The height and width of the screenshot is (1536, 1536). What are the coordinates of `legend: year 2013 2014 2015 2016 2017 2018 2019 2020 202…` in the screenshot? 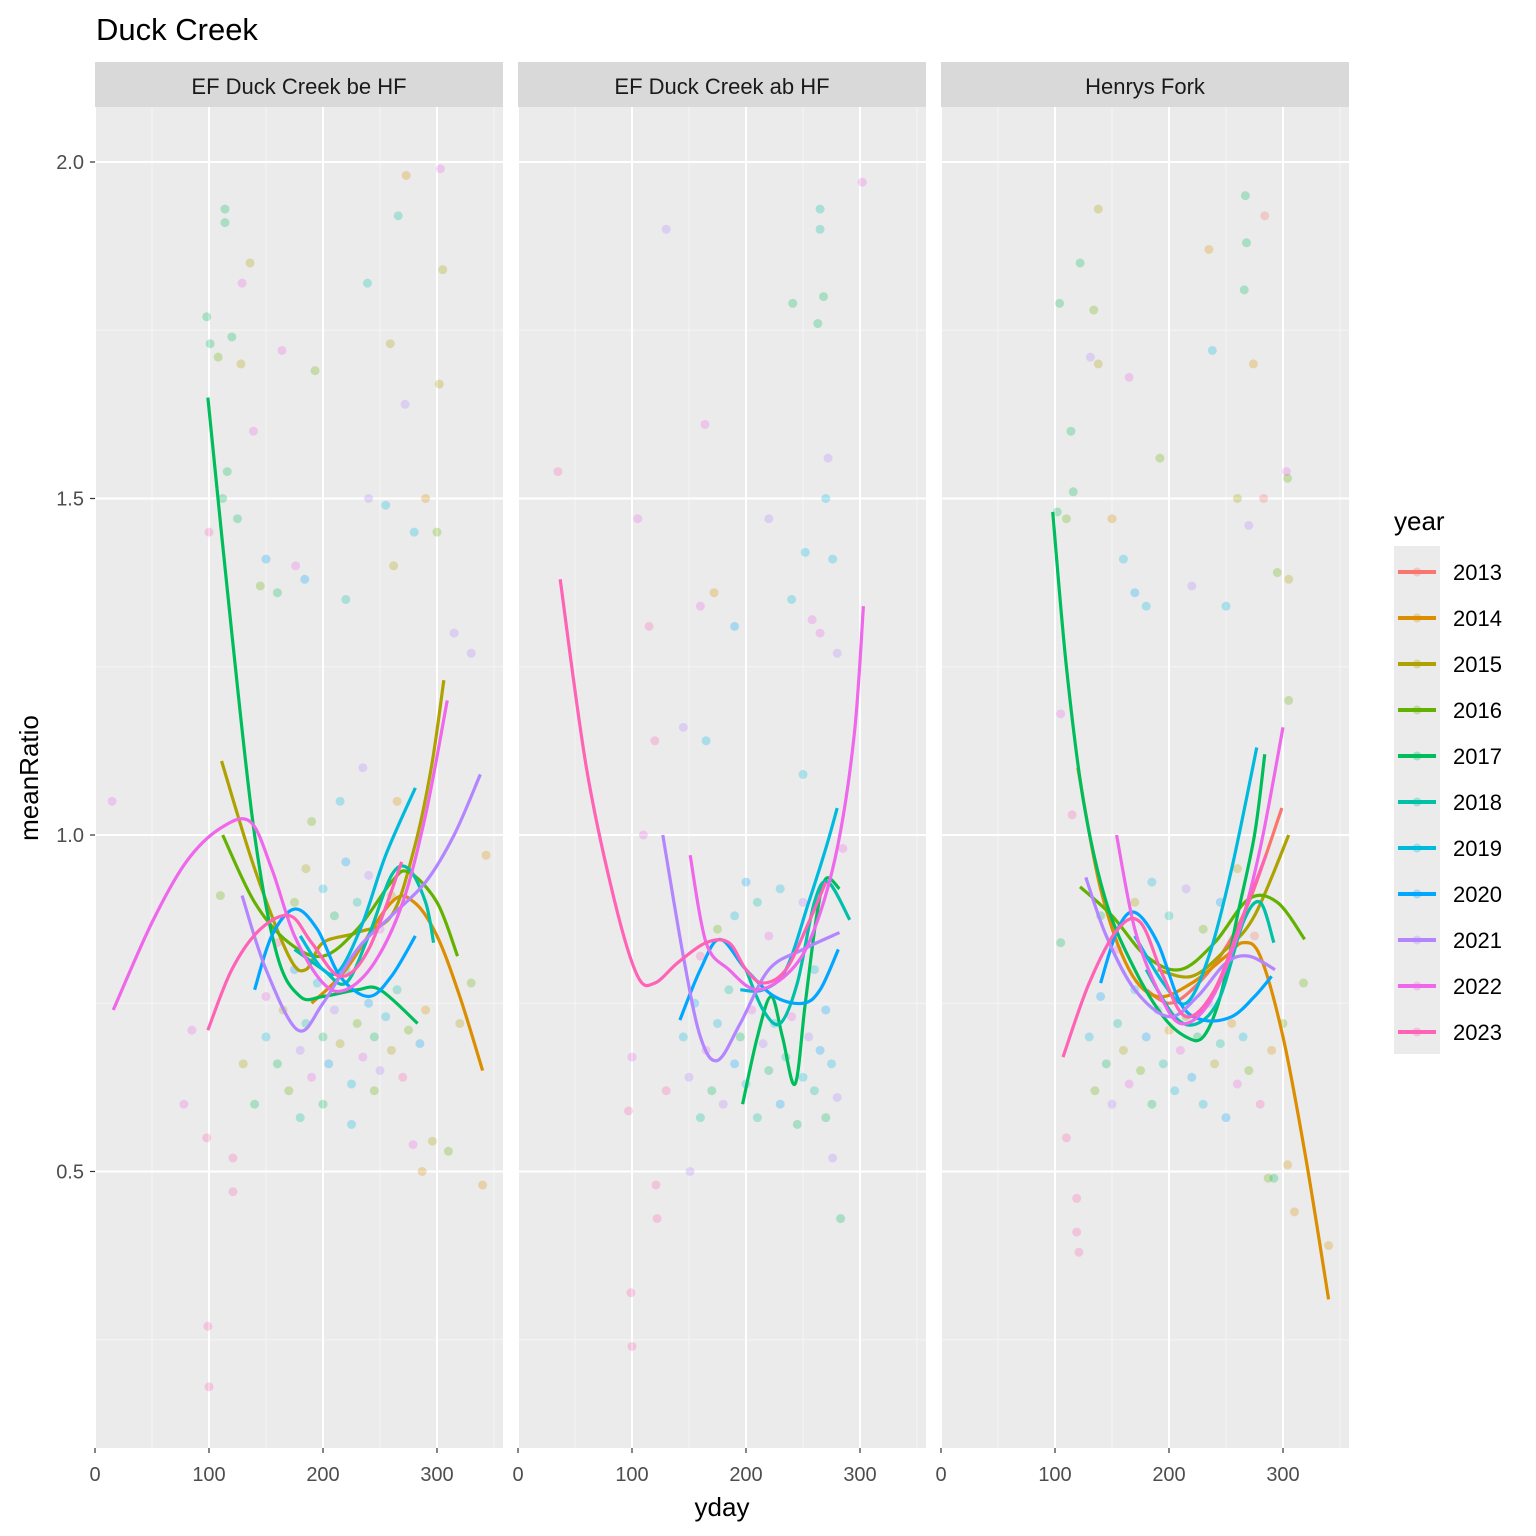 It's located at (1448, 780).